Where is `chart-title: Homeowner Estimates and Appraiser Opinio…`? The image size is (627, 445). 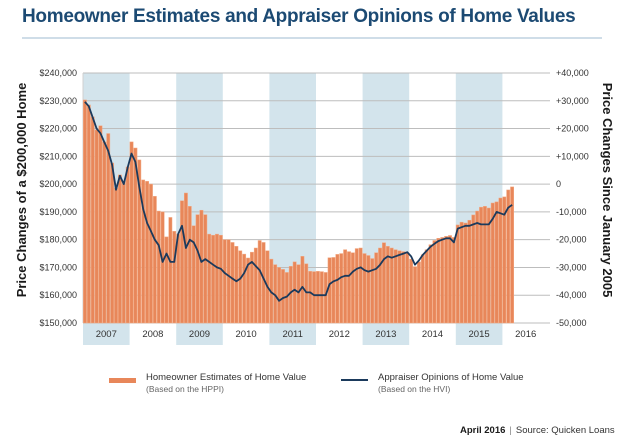
chart-title: Homeowner Estimates and Appraiser Opinio… is located at coordinates (299, 16).